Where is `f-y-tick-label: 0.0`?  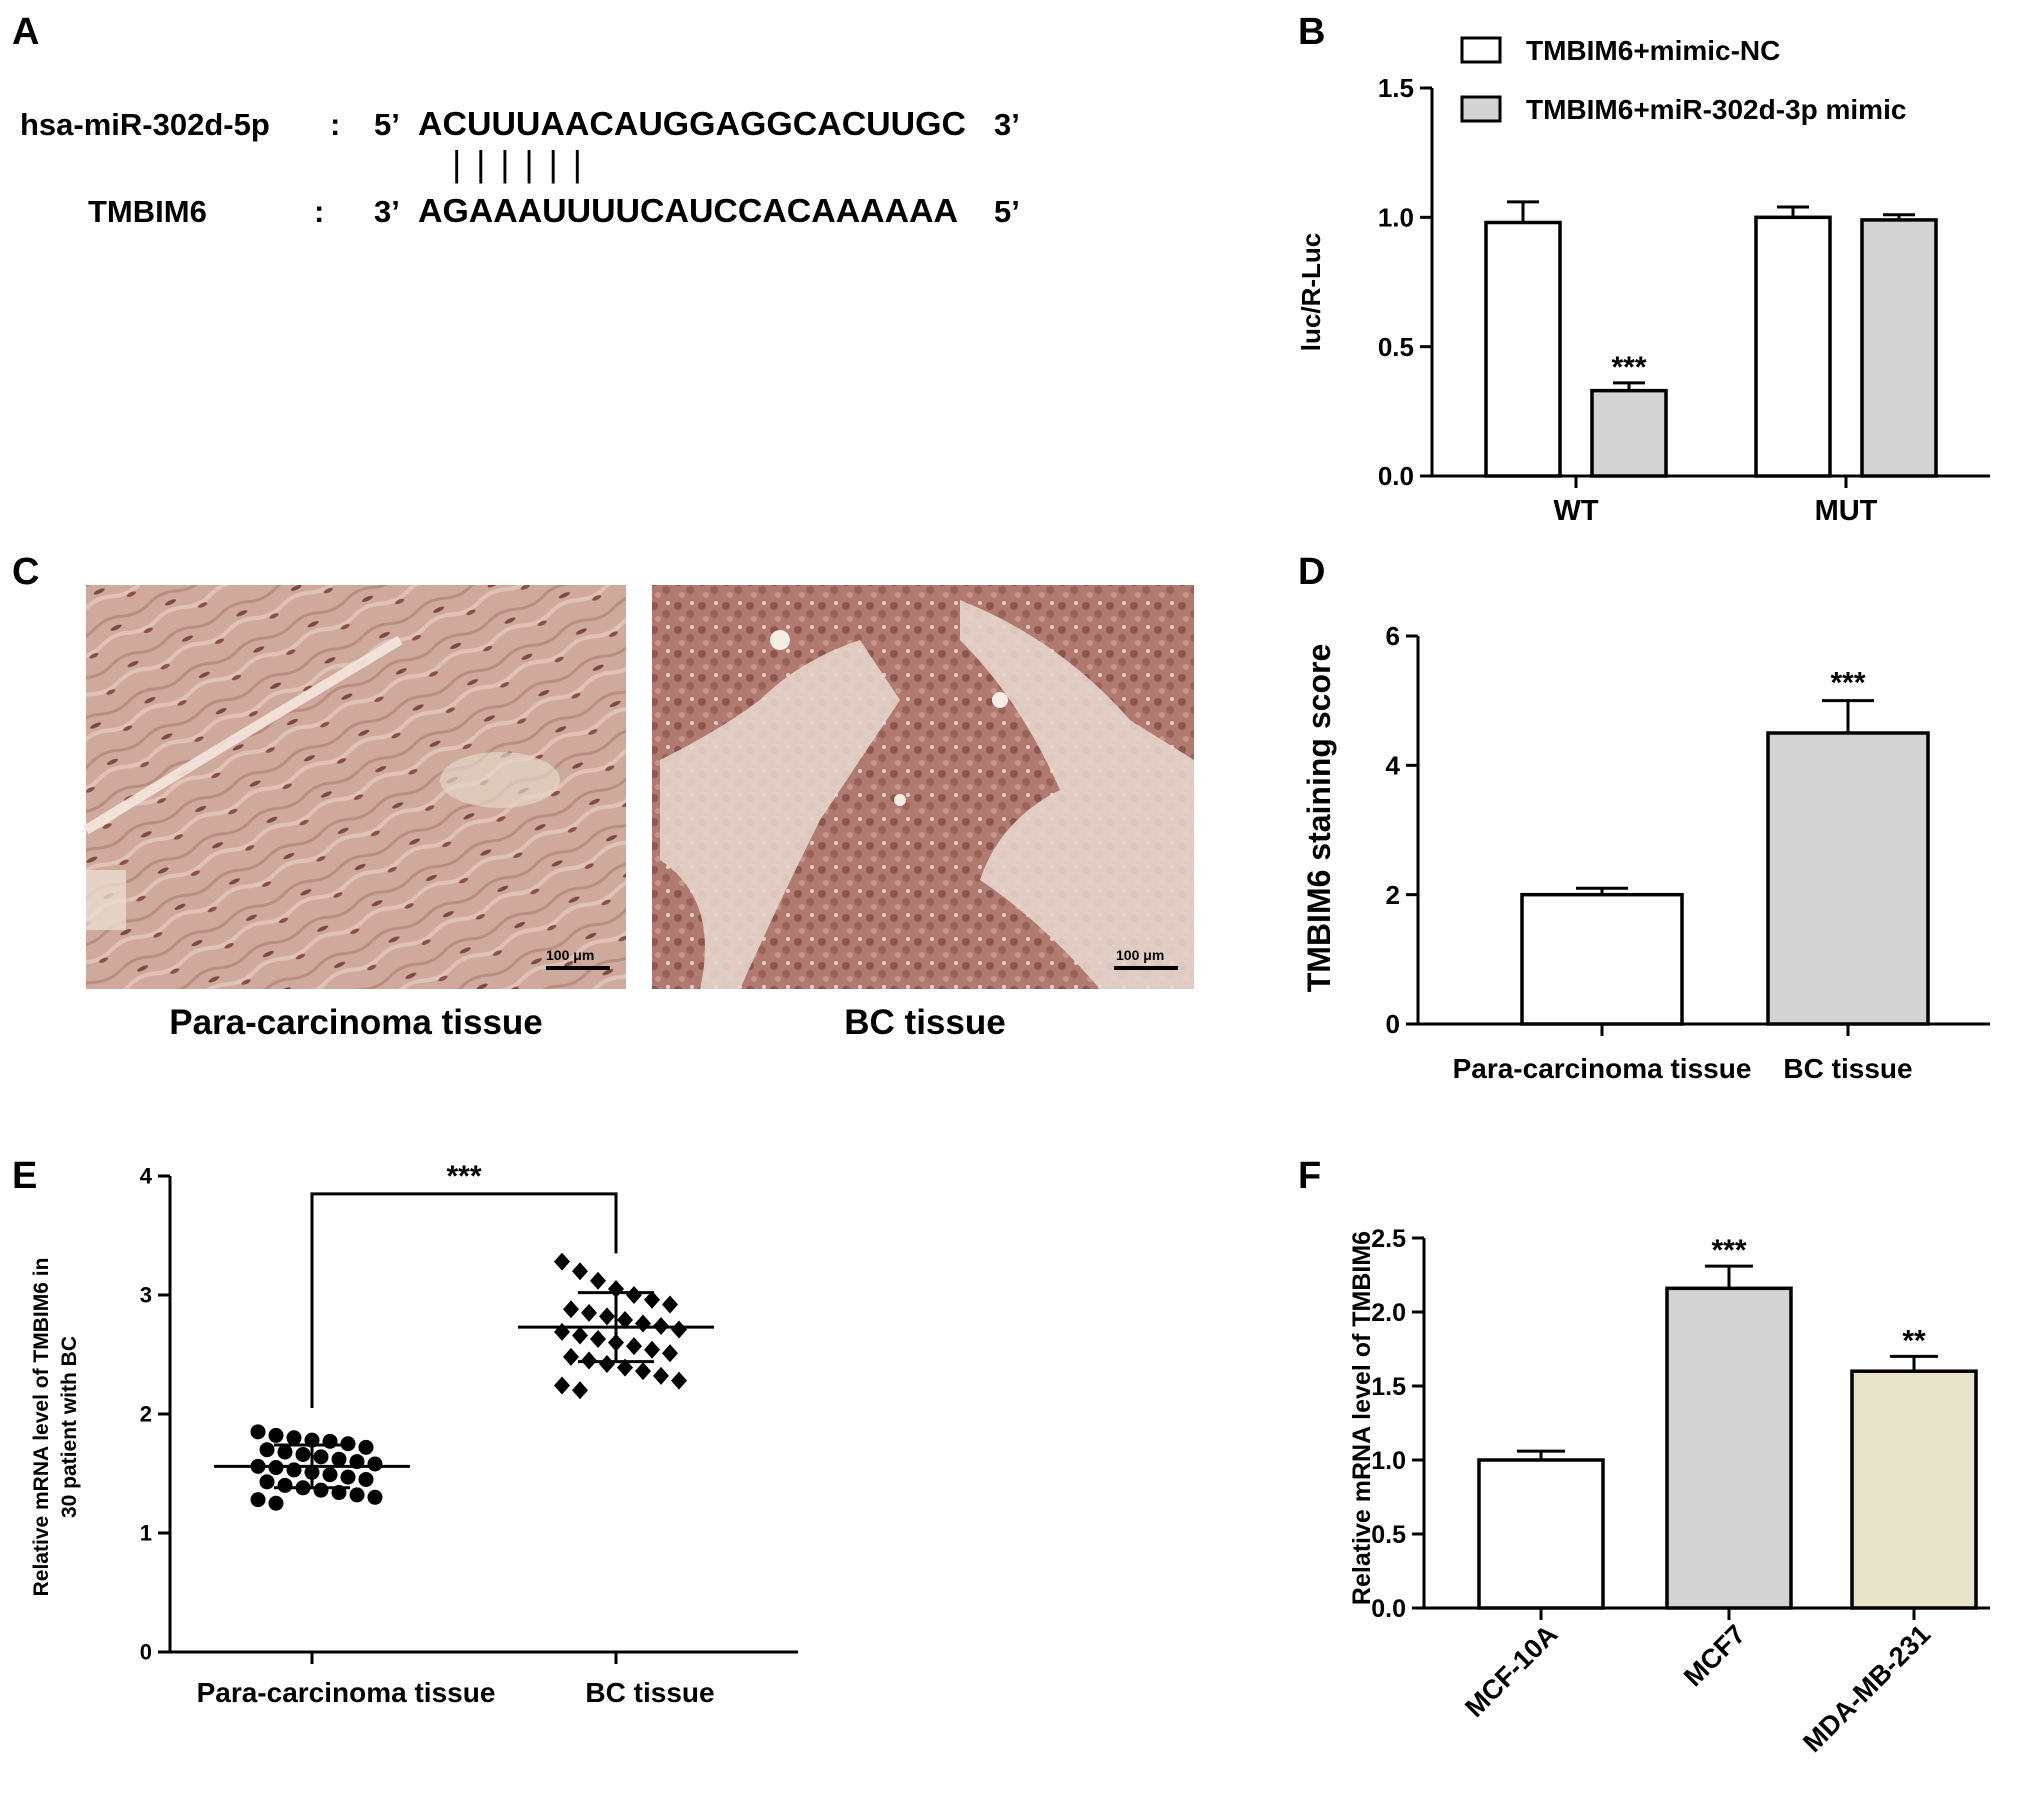
f-y-tick-label: 0.0 is located at coordinates (1388, 1609).